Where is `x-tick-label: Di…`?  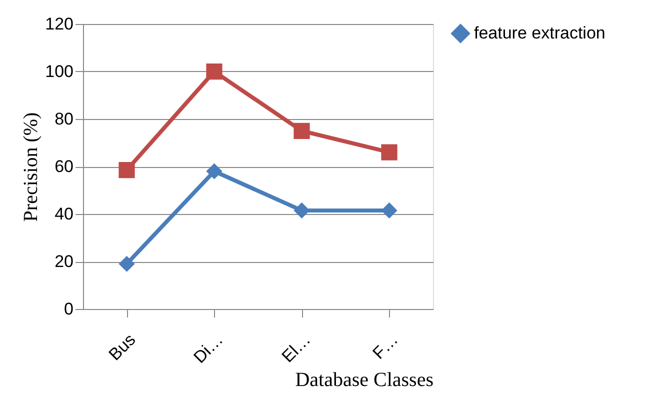 x-tick-label: Di… is located at coordinates (208, 348).